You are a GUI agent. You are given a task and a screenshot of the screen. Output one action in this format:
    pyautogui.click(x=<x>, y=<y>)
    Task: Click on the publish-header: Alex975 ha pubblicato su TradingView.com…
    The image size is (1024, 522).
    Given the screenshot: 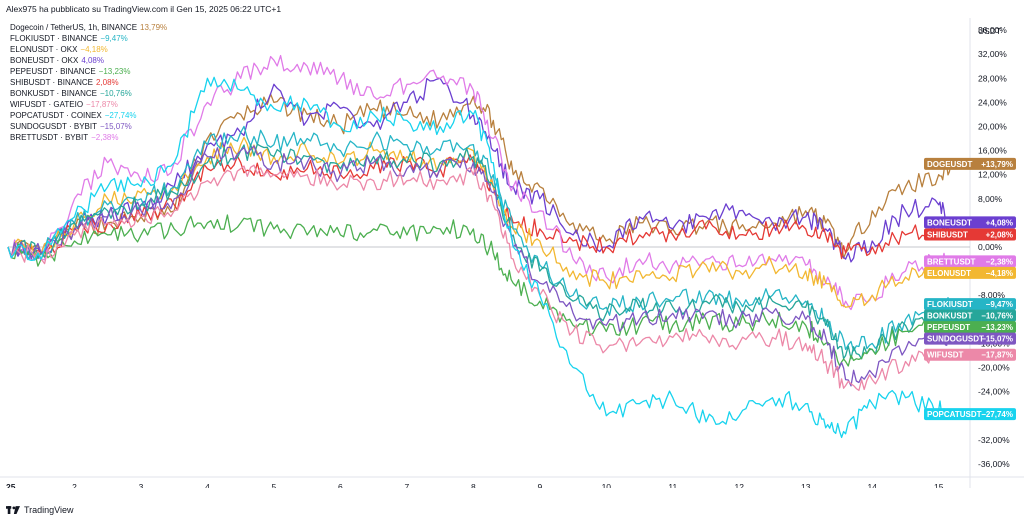 What is the action you would take?
    pyautogui.click(x=144, y=9)
    